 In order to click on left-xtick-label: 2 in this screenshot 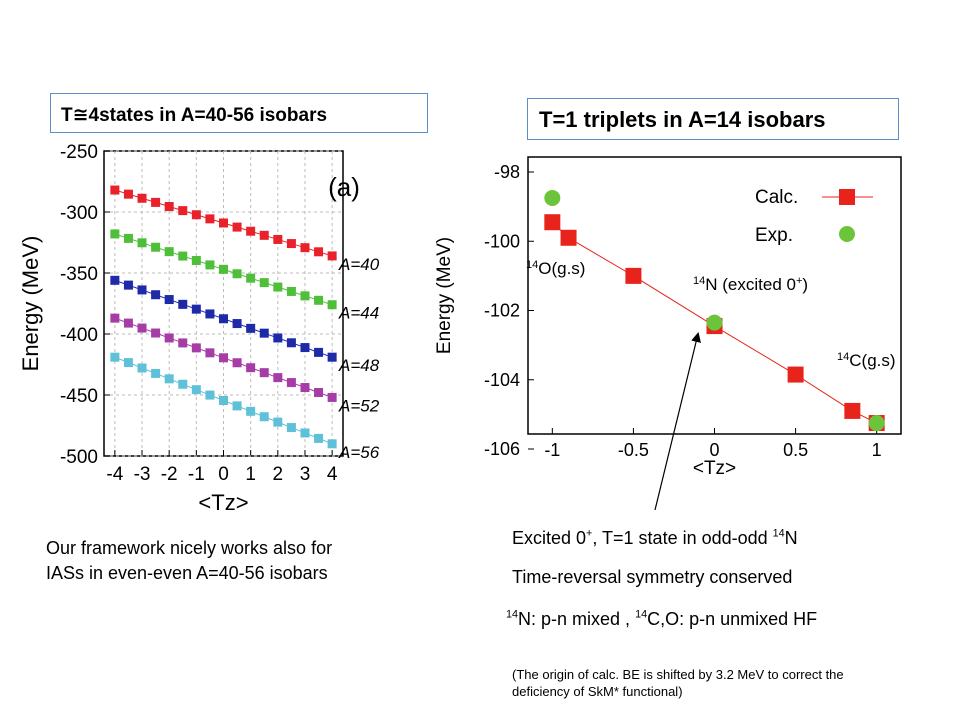, I will do `click(278, 474)`.